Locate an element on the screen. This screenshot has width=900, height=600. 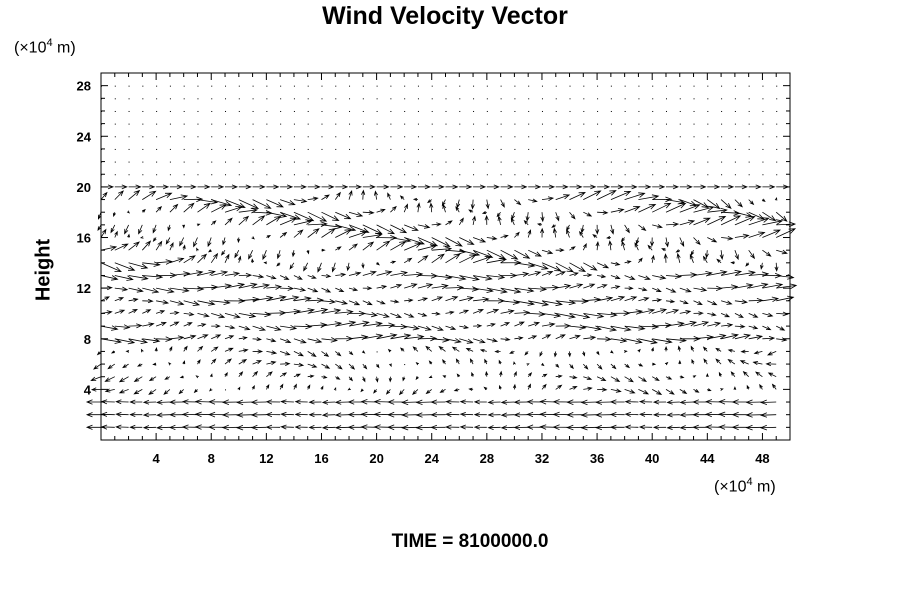
y-unit-suffix: m) is located at coordinates (64, 48).